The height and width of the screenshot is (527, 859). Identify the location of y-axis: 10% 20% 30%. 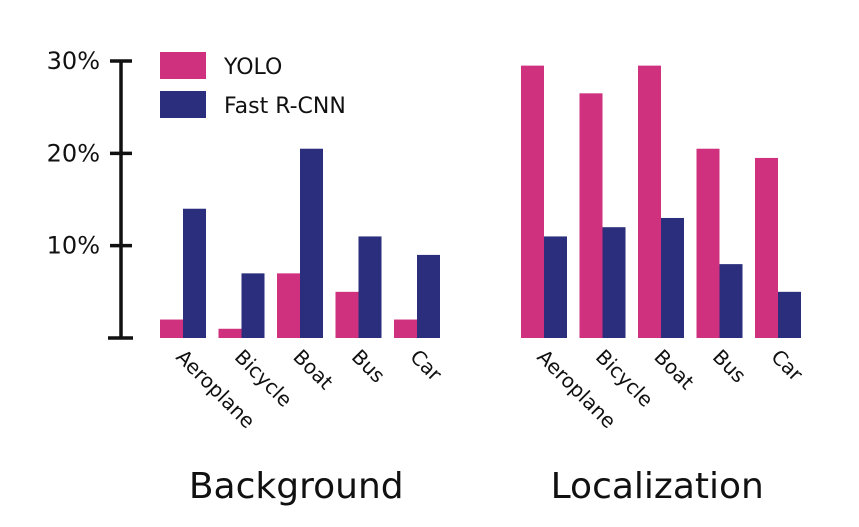
(90, 193).